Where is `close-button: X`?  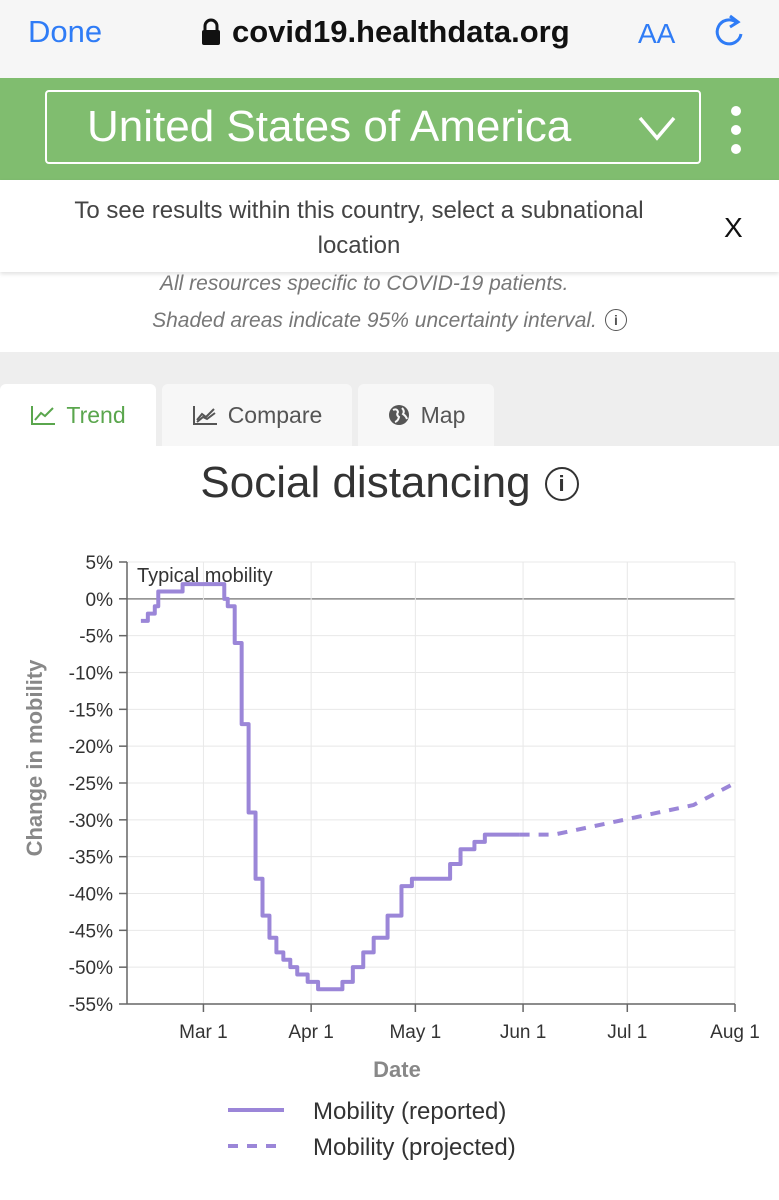 close-button: X is located at coordinates (733, 227).